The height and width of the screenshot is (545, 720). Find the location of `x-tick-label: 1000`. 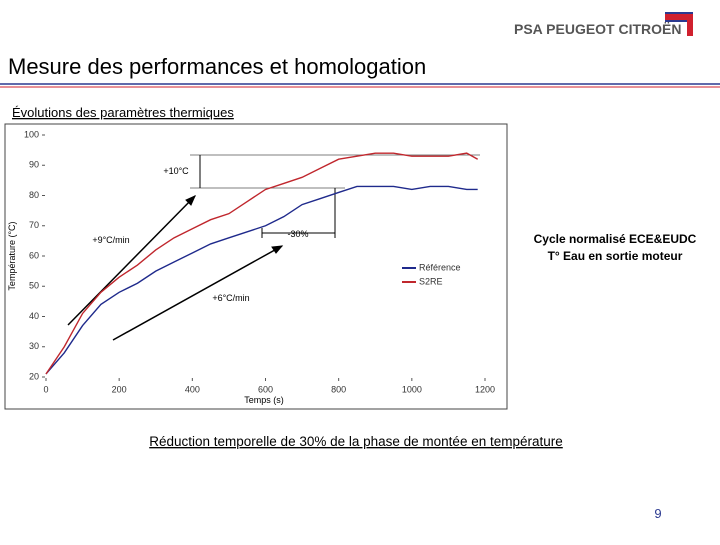

x-tick-label: 1000 is located at coordinates (412, 389).